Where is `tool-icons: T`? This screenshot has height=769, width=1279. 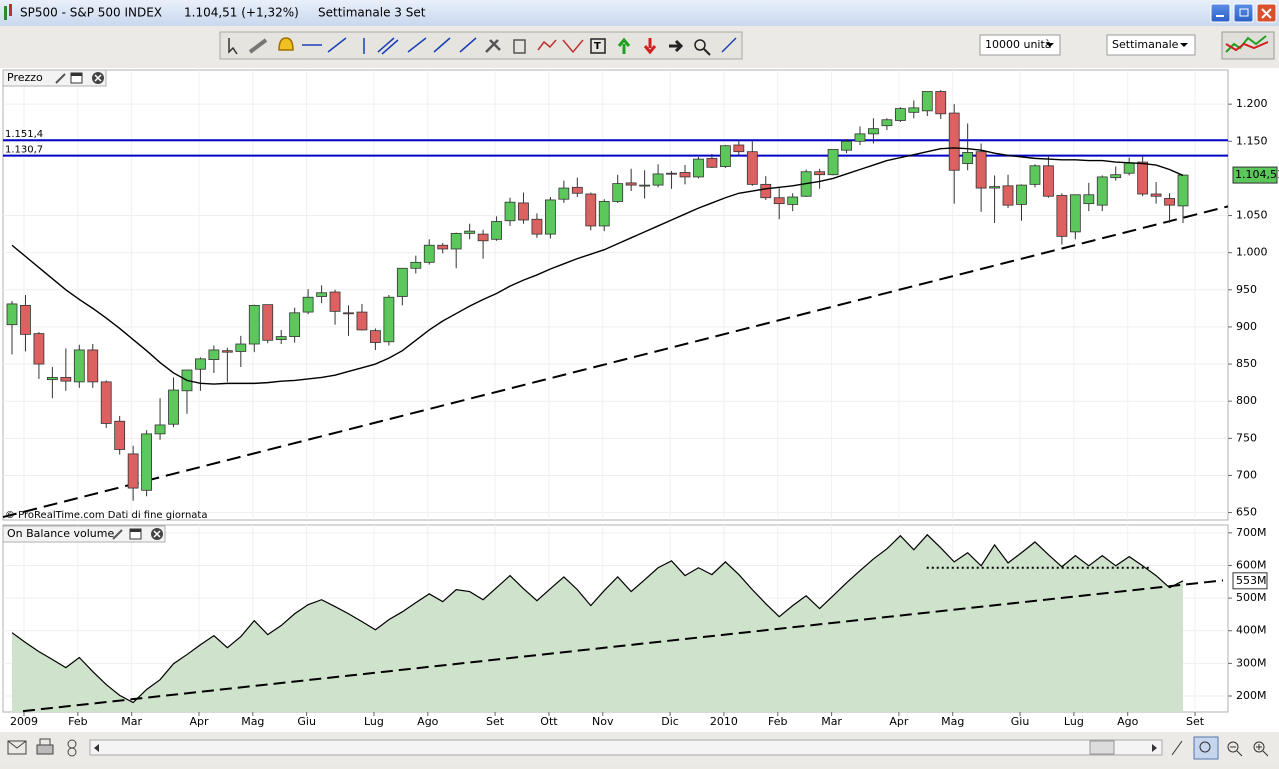
tool-icons: T is located at coordinates (482, 46).